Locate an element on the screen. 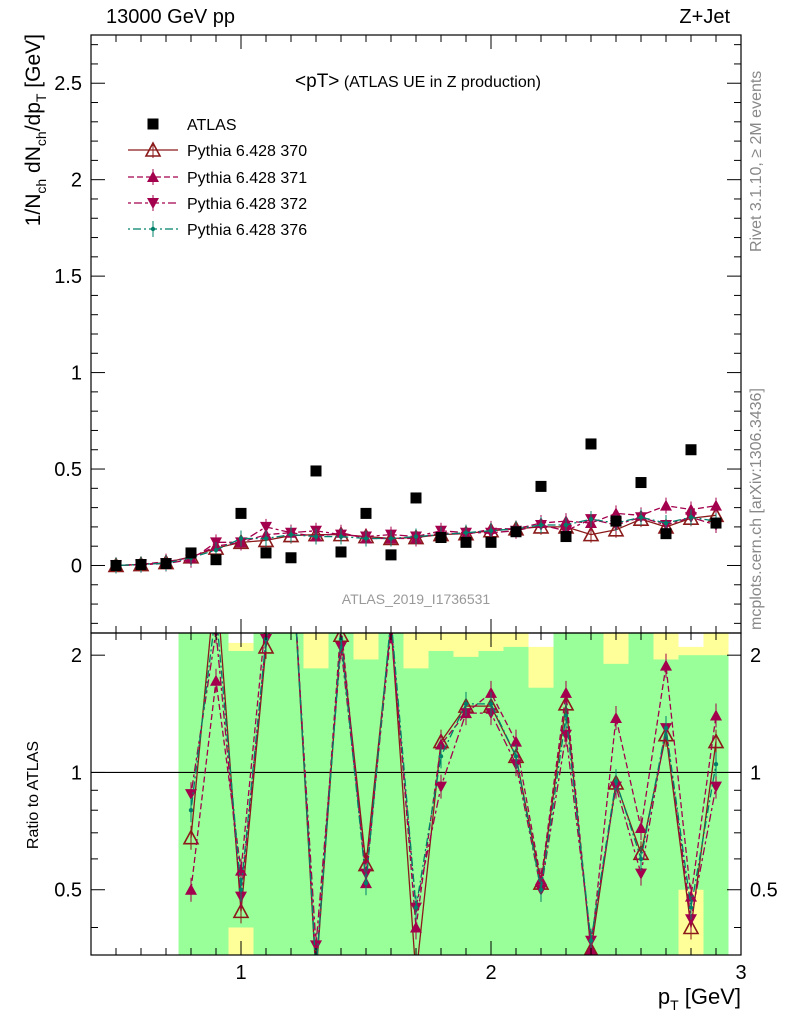 The image size is (786, 1024). collision-label: 13000 GeV pp is located at coordinates (170, 17).